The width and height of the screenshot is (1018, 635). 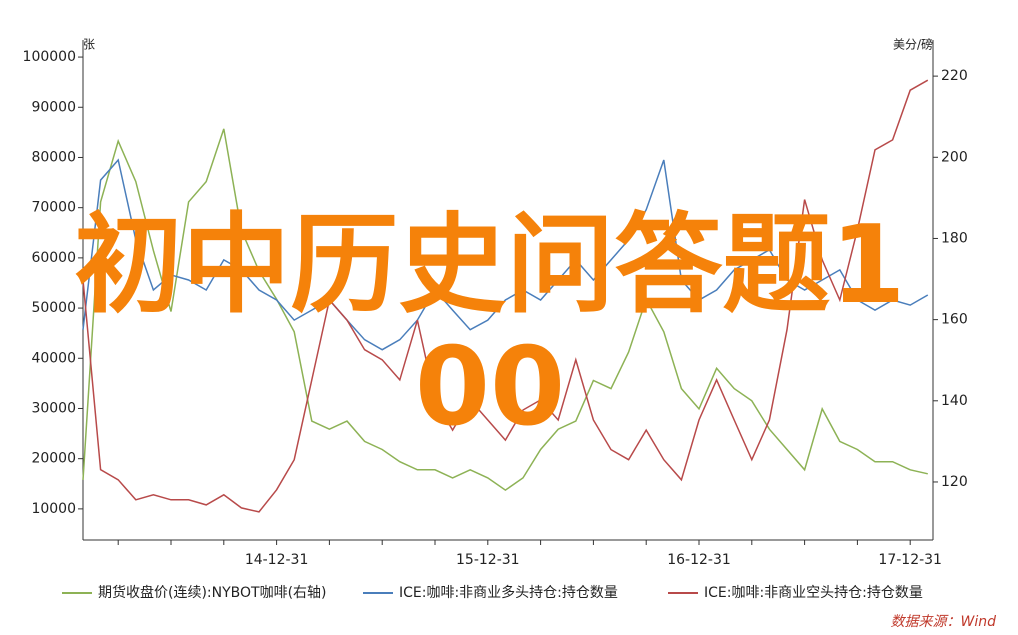 I want to click on y2-tick-label: 160, so click(x=954, y=320).